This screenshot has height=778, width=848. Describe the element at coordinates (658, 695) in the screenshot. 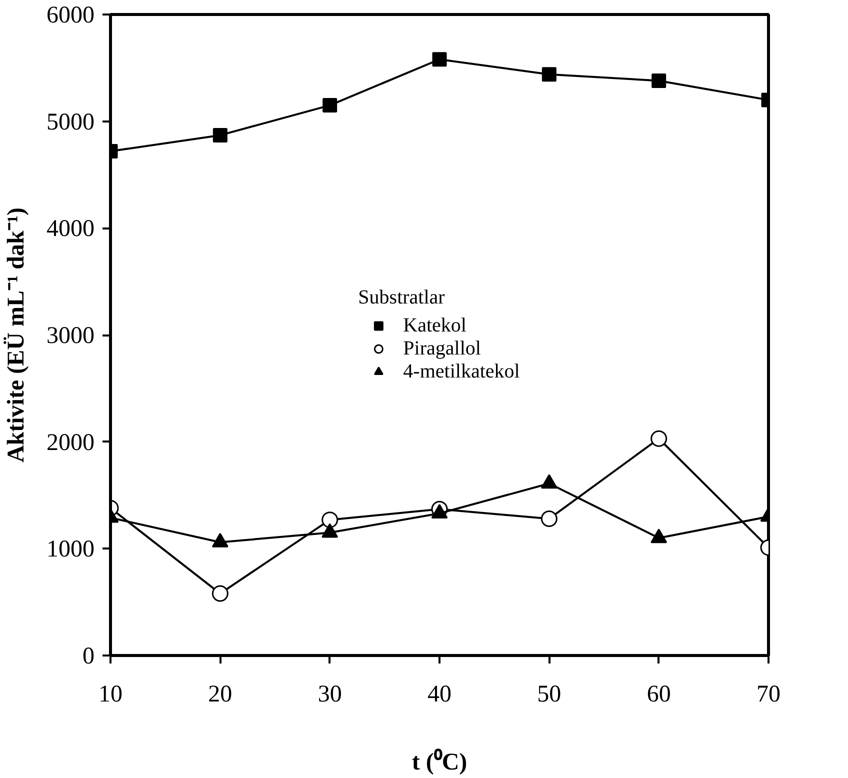

I see `x-tick-label: 60` at that location.